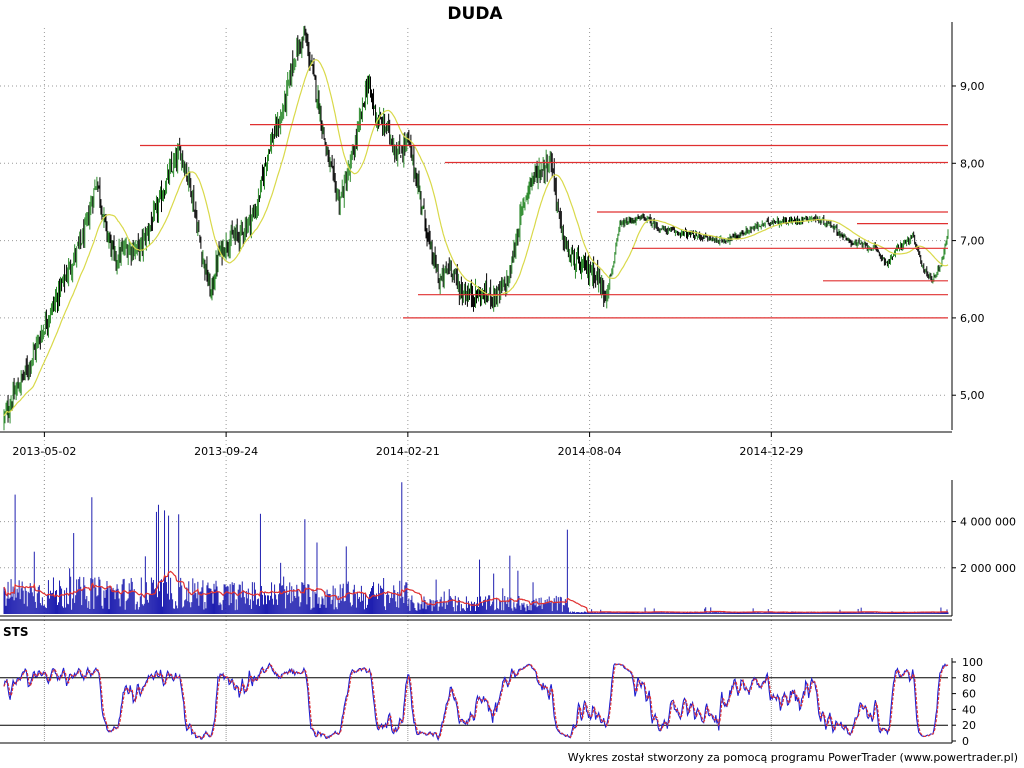 The width and height of the screenshot is (1024, 768). I want to click on price-y-axis: 9,00 8,00 7,00 6,00 5,00, so click(968, 226).